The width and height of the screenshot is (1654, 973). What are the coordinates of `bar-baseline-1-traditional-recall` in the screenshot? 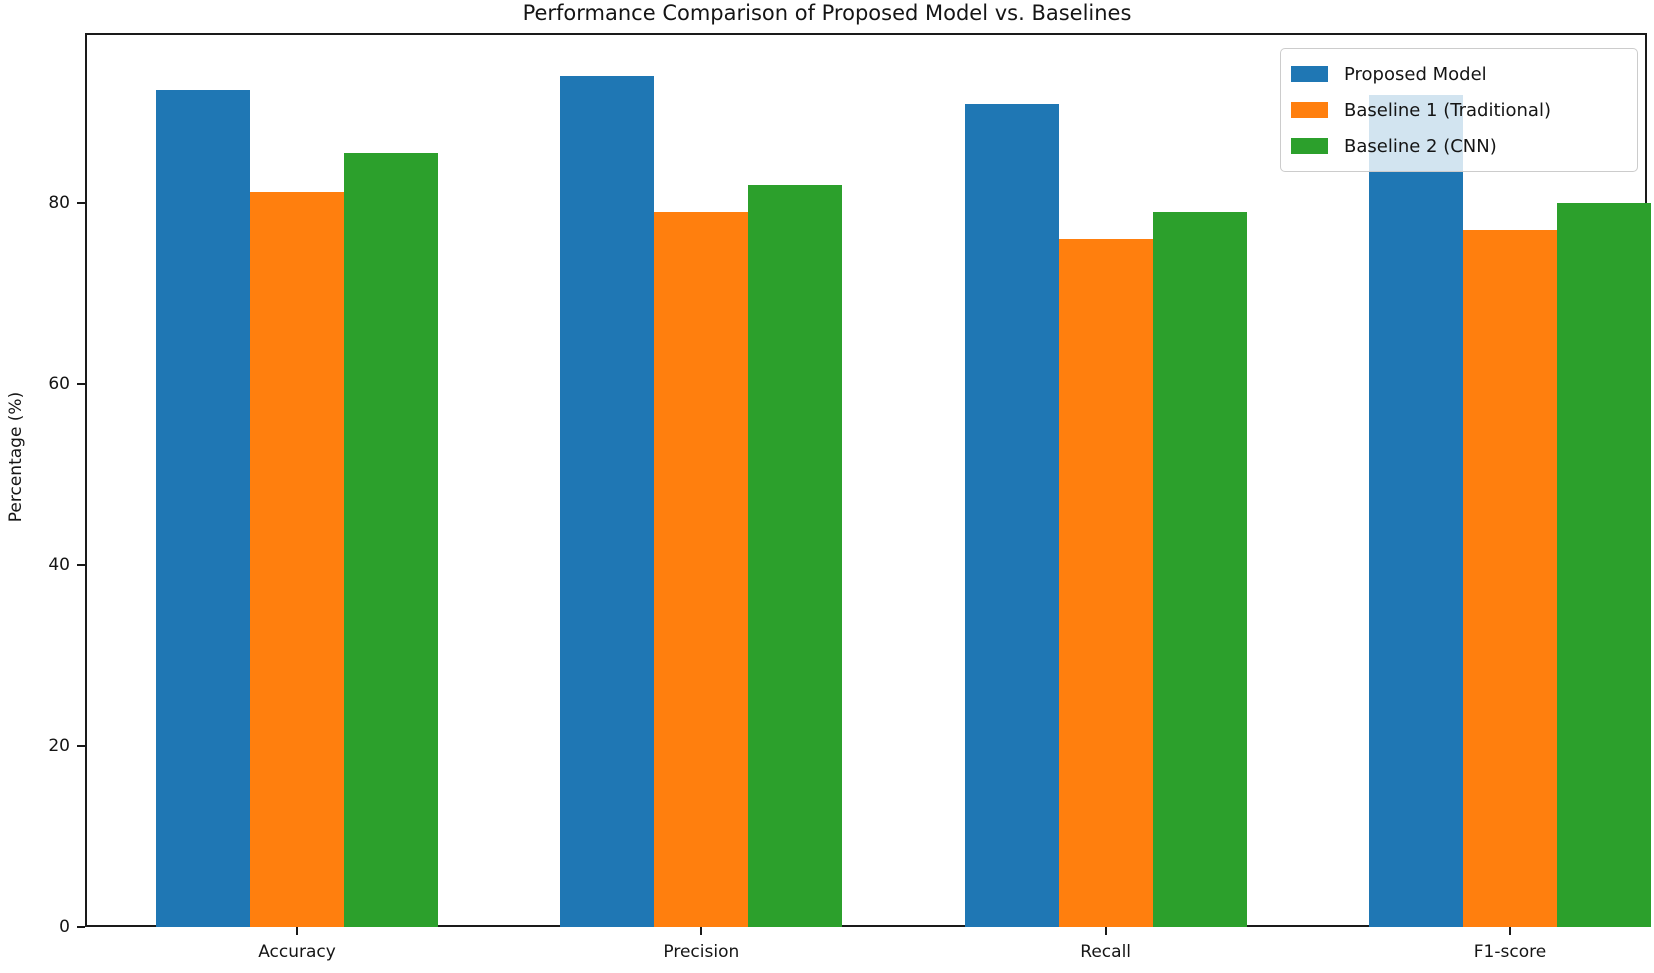 It's located at (1105, 583).